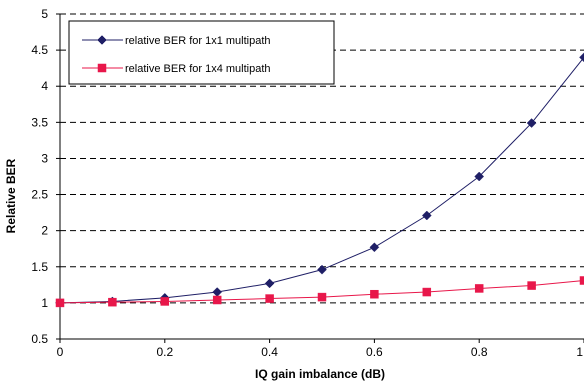 The height and width of the screenshot is (383, 584). What do you see at coordinates (44, 86) in the screenshot?
I see `y-tick-label: 4` at bounding box center [44, 86].